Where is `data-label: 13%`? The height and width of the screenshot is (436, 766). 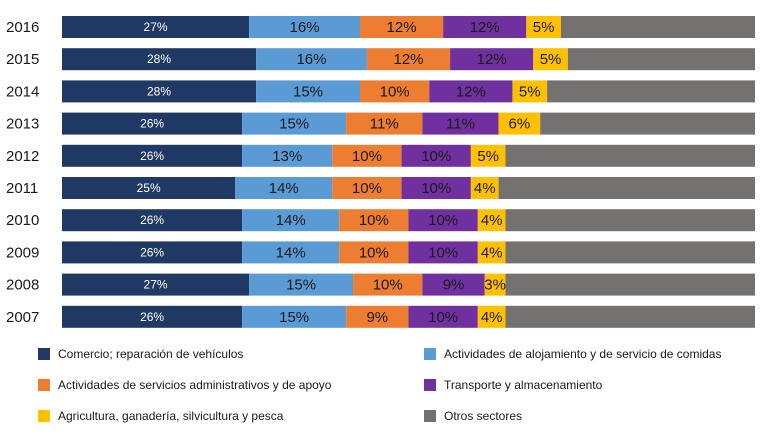
data-label: 13% is located at coordinates (287, 156).